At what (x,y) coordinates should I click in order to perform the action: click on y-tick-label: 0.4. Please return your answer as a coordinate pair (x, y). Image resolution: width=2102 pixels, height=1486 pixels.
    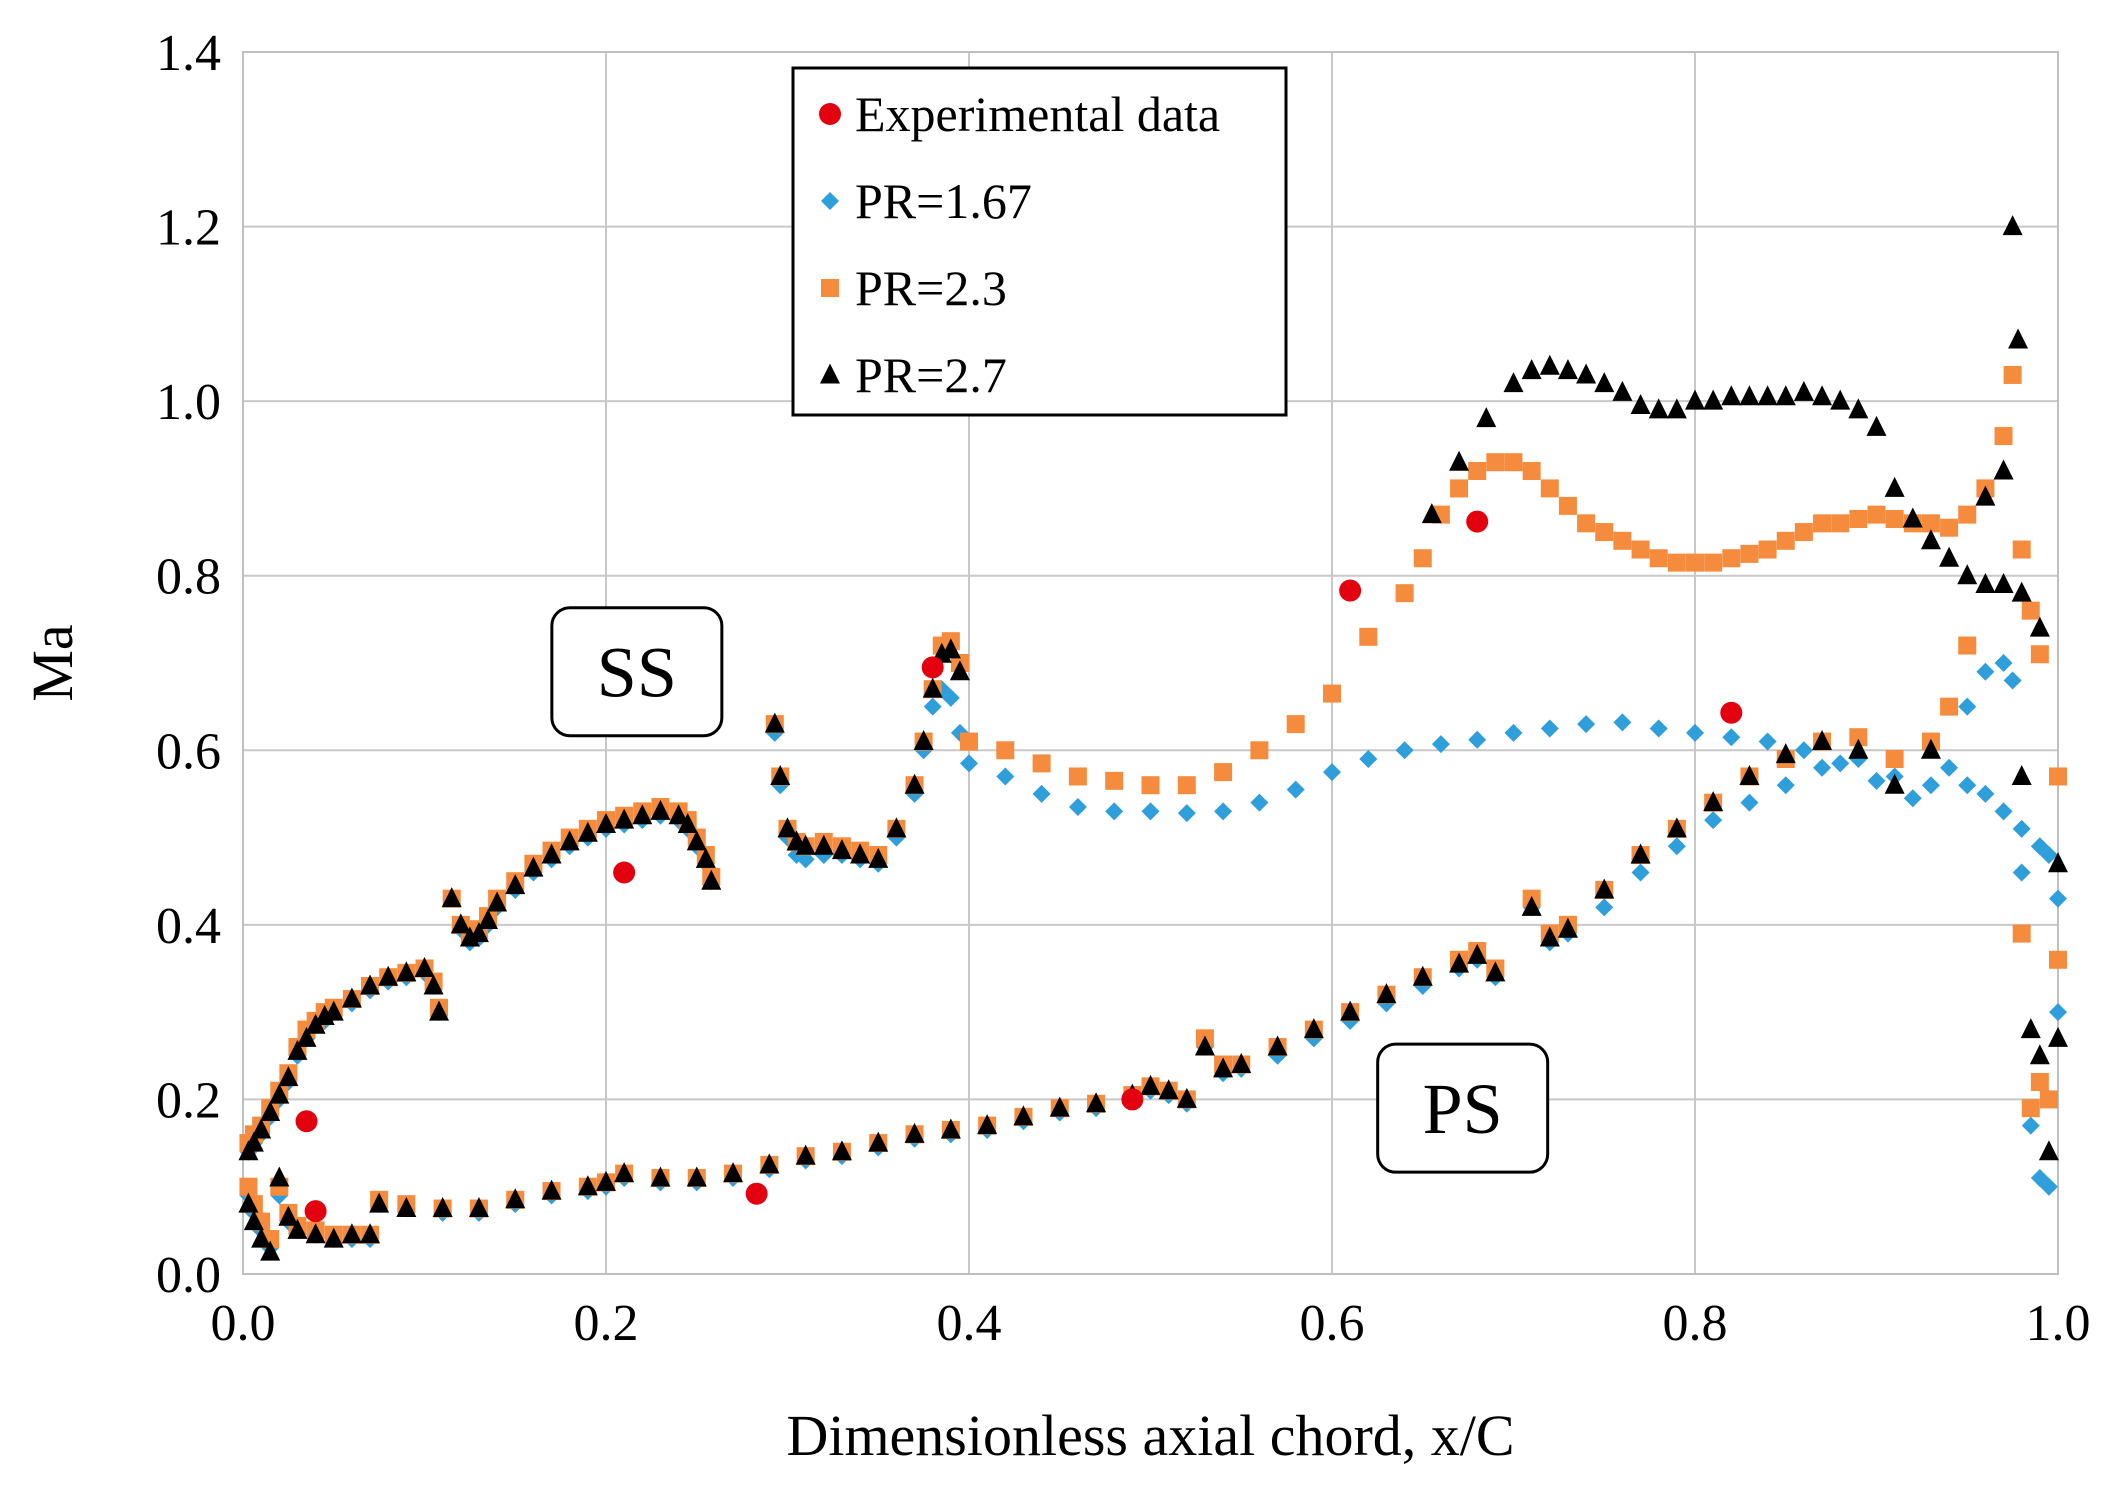
    Looking at the image, I should click on (188, 926).